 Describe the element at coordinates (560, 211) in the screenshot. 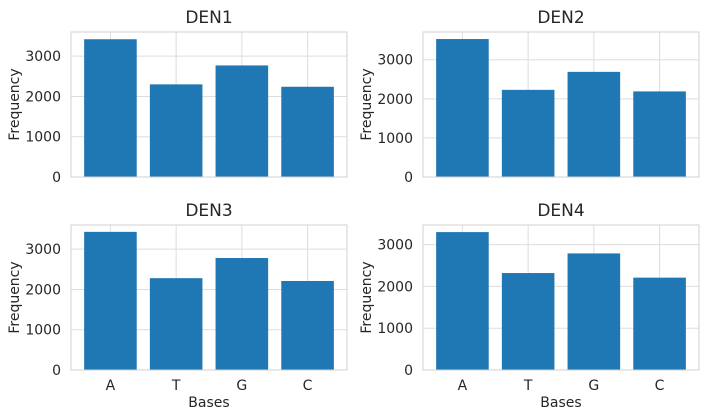

I see `subplot-title: DEN4` at that location.